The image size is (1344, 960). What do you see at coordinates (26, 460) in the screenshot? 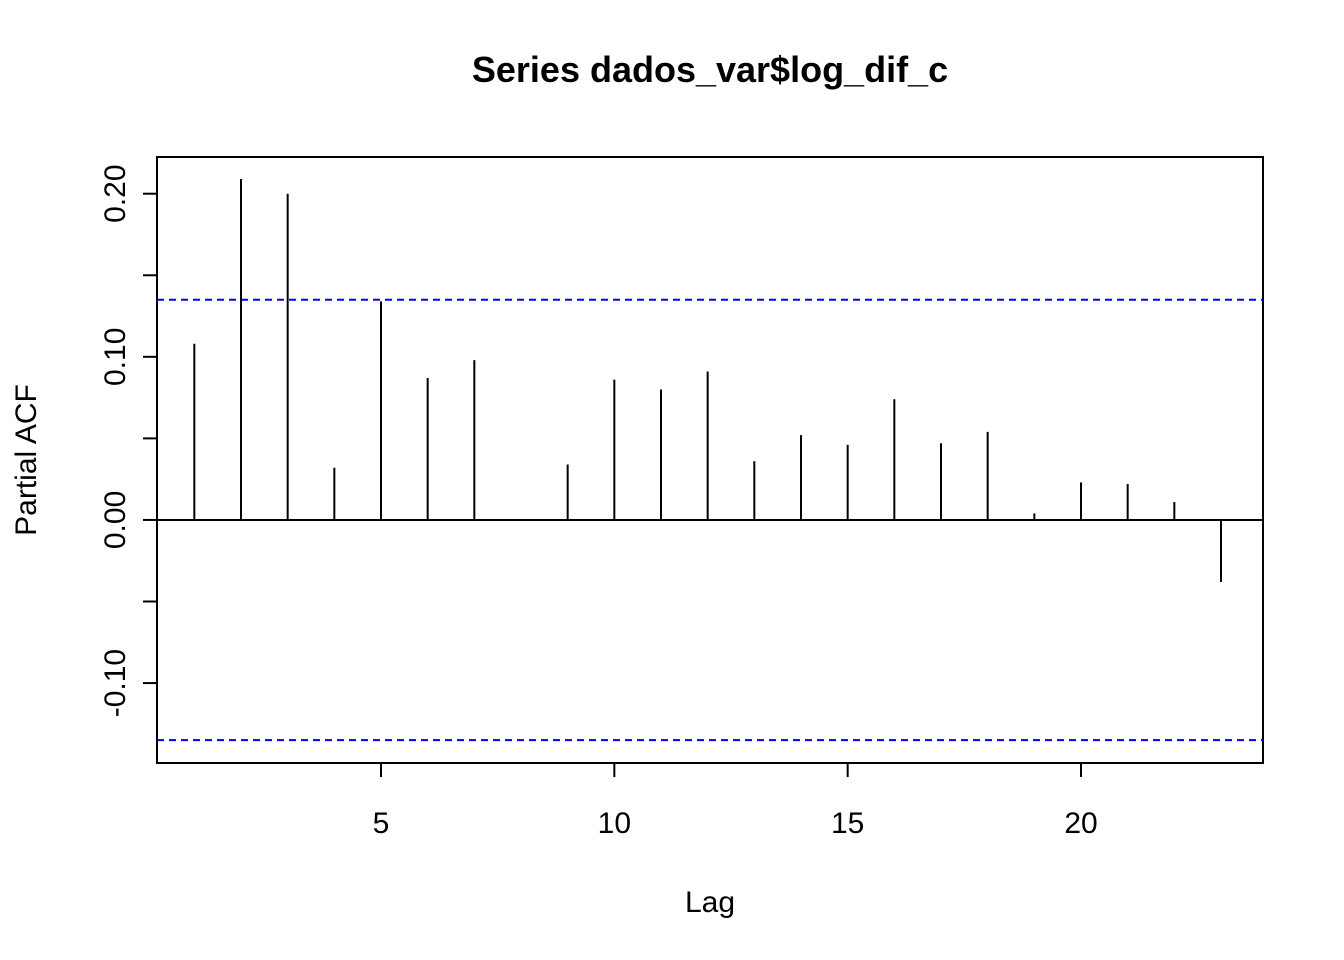
I see `y-axis-label: Partial ACF` at bounding box center [26, 460].